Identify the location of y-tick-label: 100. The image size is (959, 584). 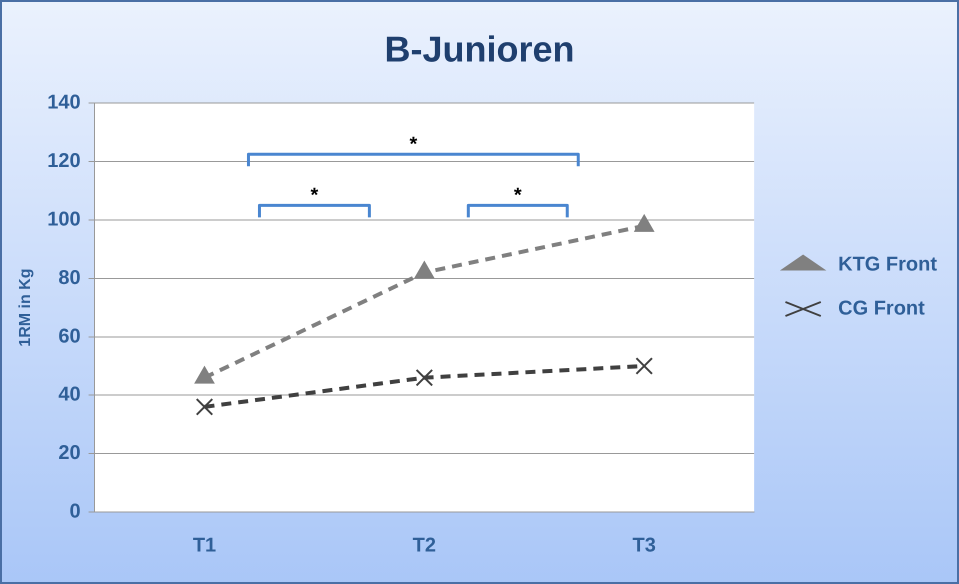
(64, 219).